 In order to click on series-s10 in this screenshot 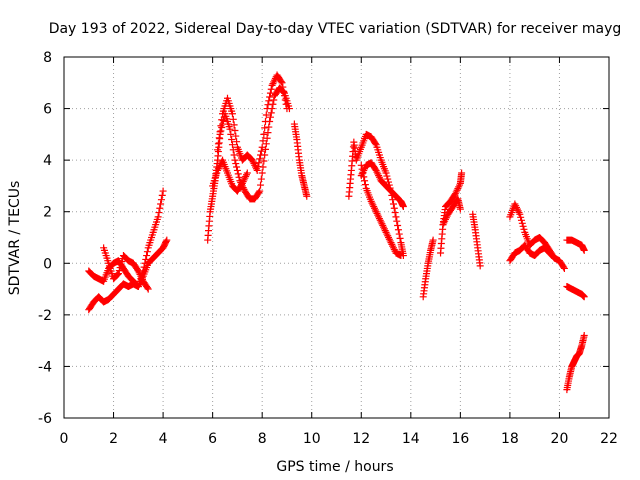, I will do `click(381, 210)`.